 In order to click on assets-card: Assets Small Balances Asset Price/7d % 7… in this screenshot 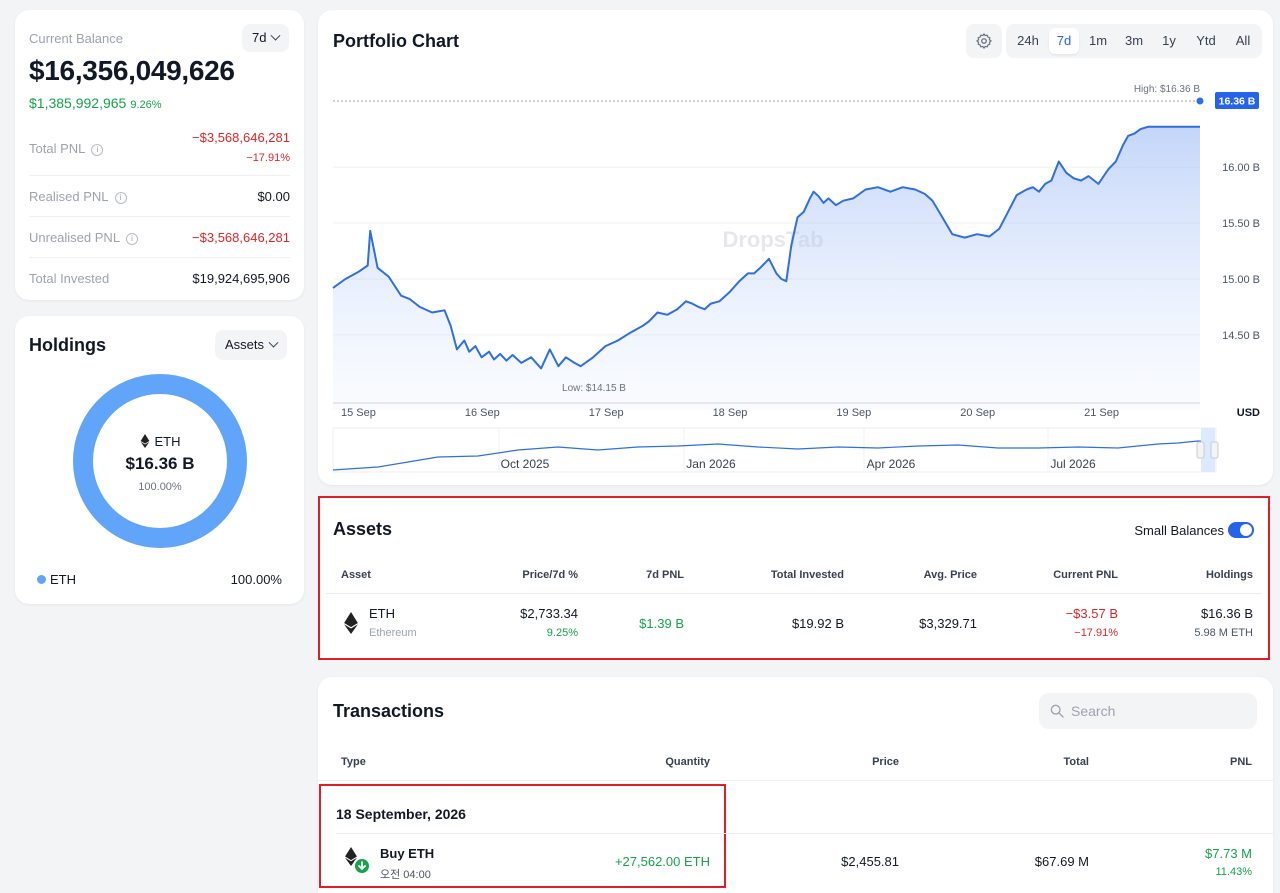, I will do `click(794, 578)`.